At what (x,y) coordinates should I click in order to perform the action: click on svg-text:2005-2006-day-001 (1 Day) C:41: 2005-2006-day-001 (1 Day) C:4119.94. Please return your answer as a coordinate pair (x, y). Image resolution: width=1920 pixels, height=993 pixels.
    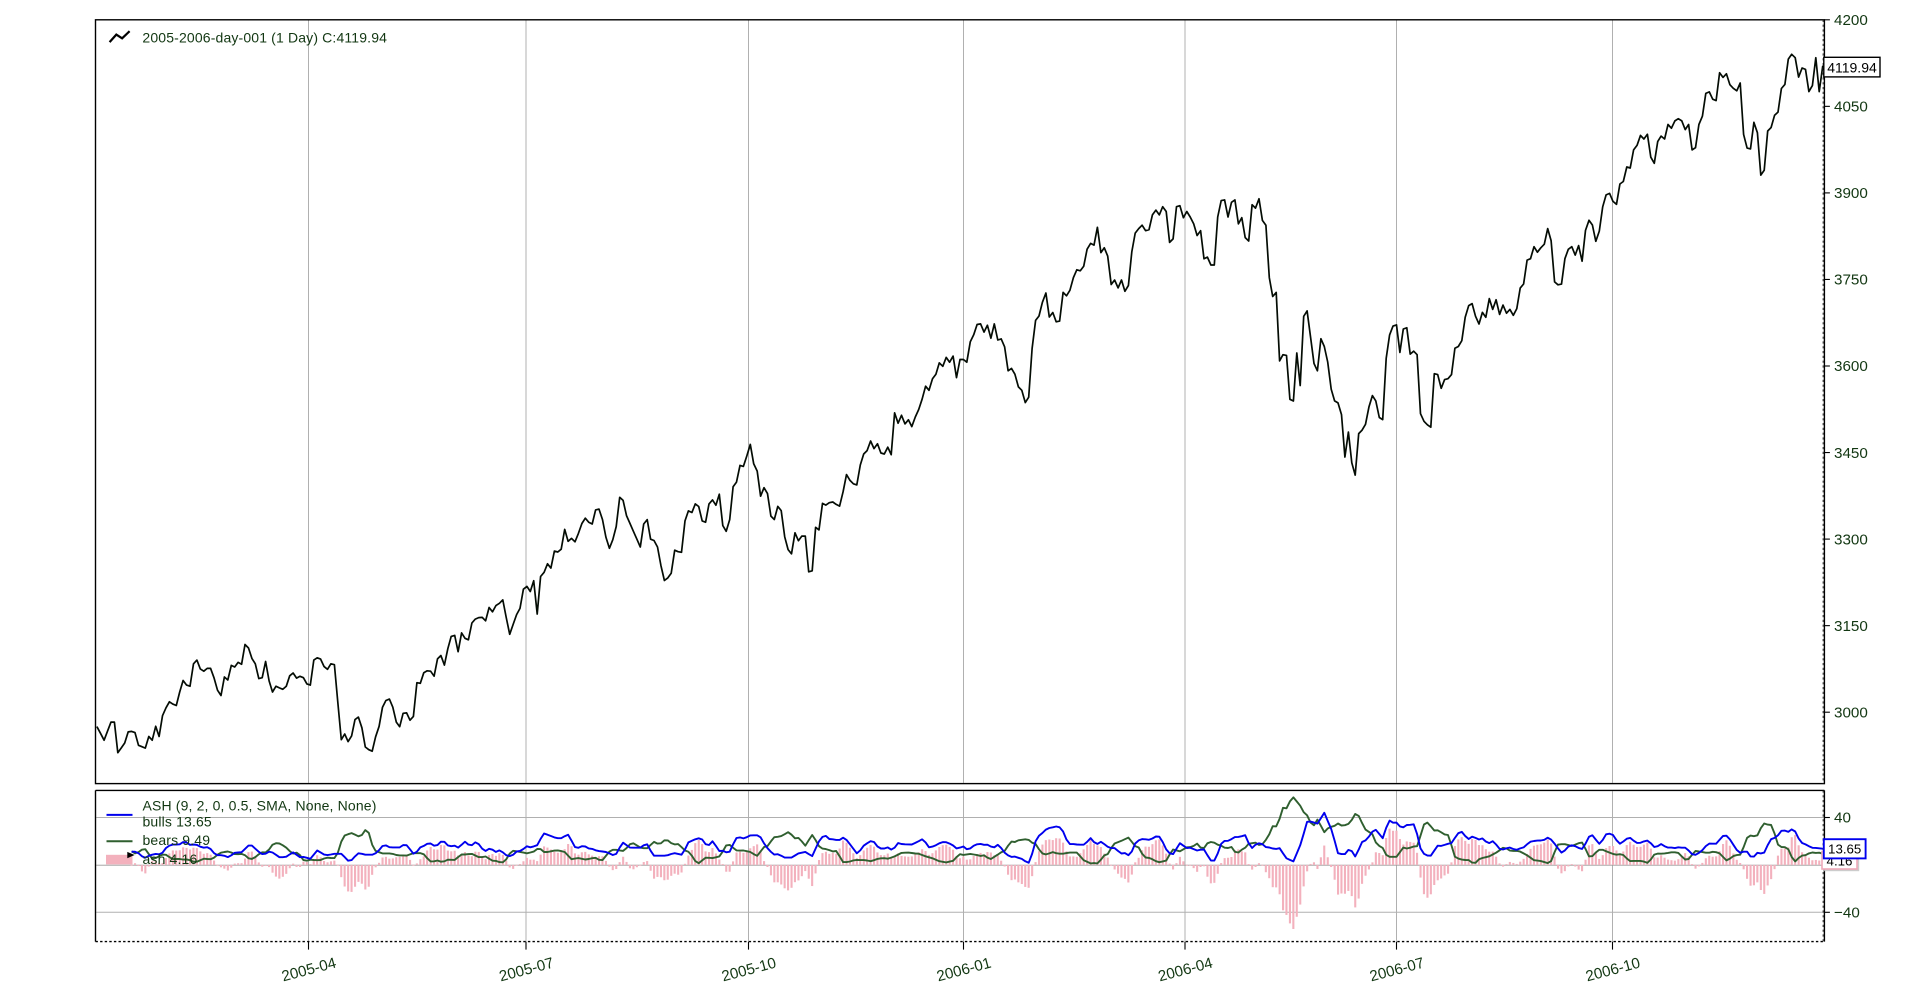
    Looking at the image, I should click on (264, 37).